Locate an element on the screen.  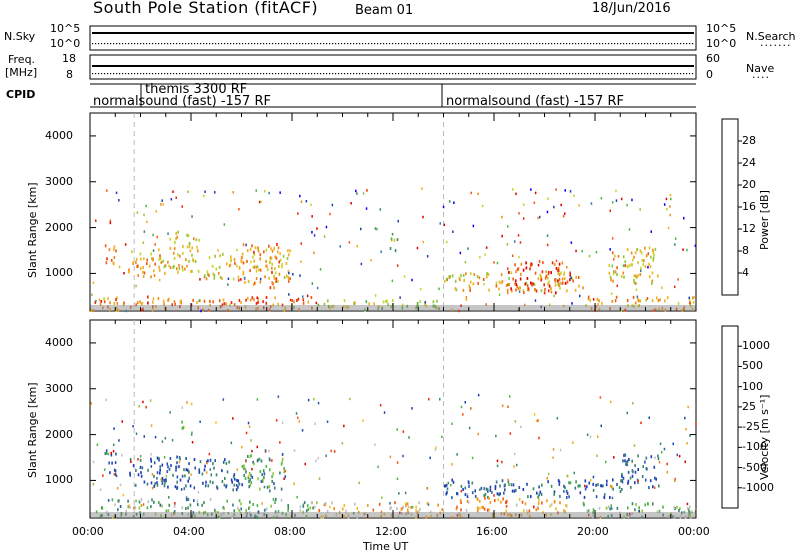
nave-label: Nave is located at coordinates (760, 68).